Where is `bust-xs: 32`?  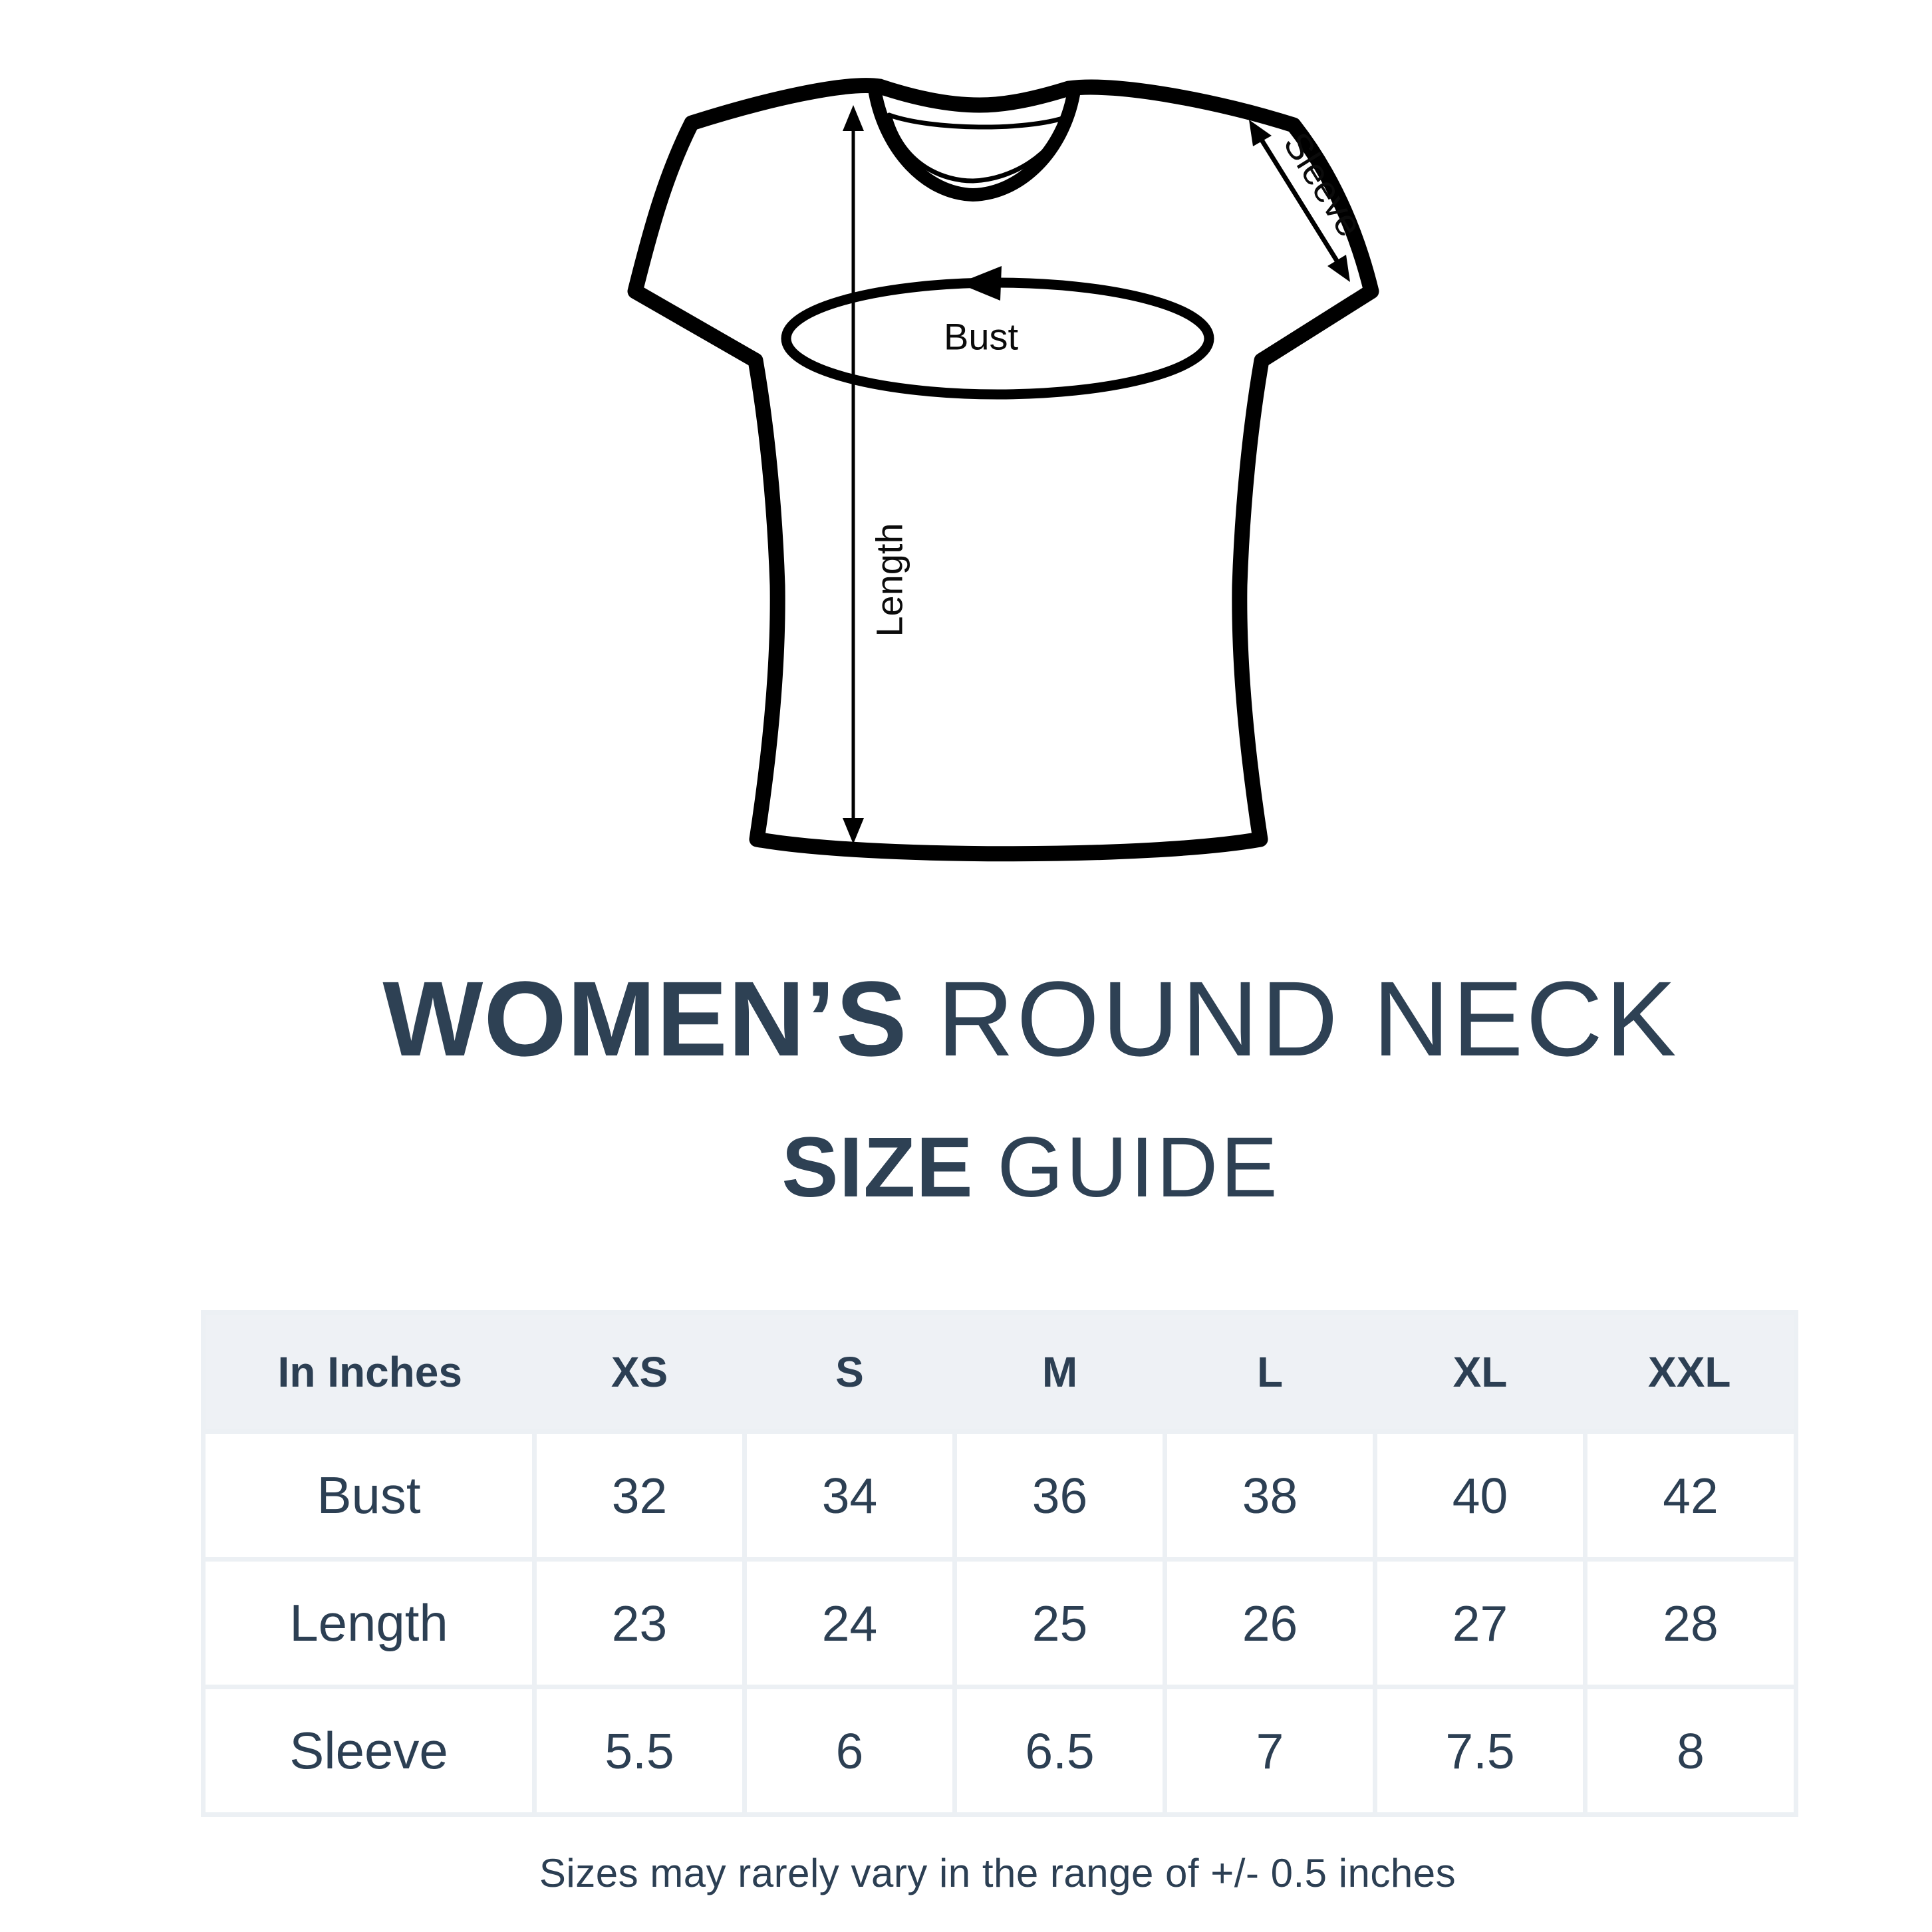 bust-xs: 32 is located at coordinates (639, 1495).